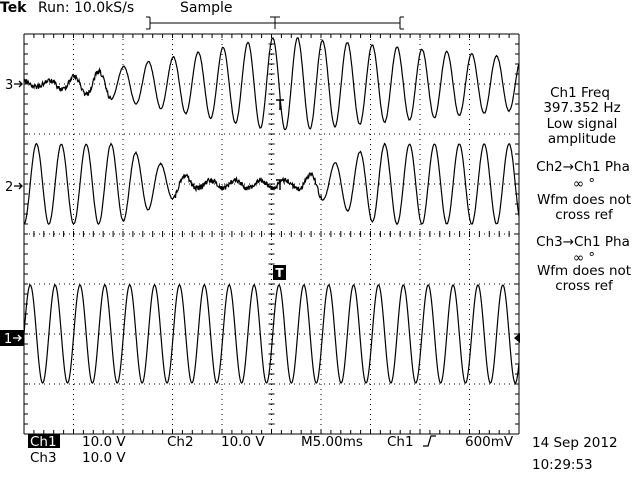  Describe the element at coordinates (180, 442) in the screenshot. I see `ch2-label: Ch2` at that location.